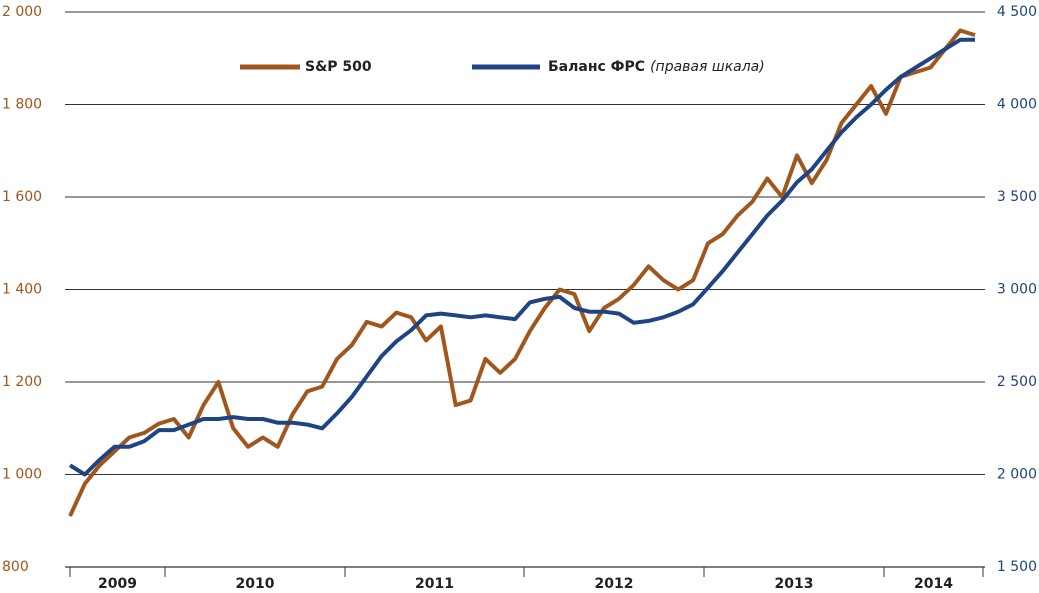  What do you see at coordinates (1017, 475) in the screenshot?
I see `y2-tick-label: 2 000` at bounding box center [1017, 475].